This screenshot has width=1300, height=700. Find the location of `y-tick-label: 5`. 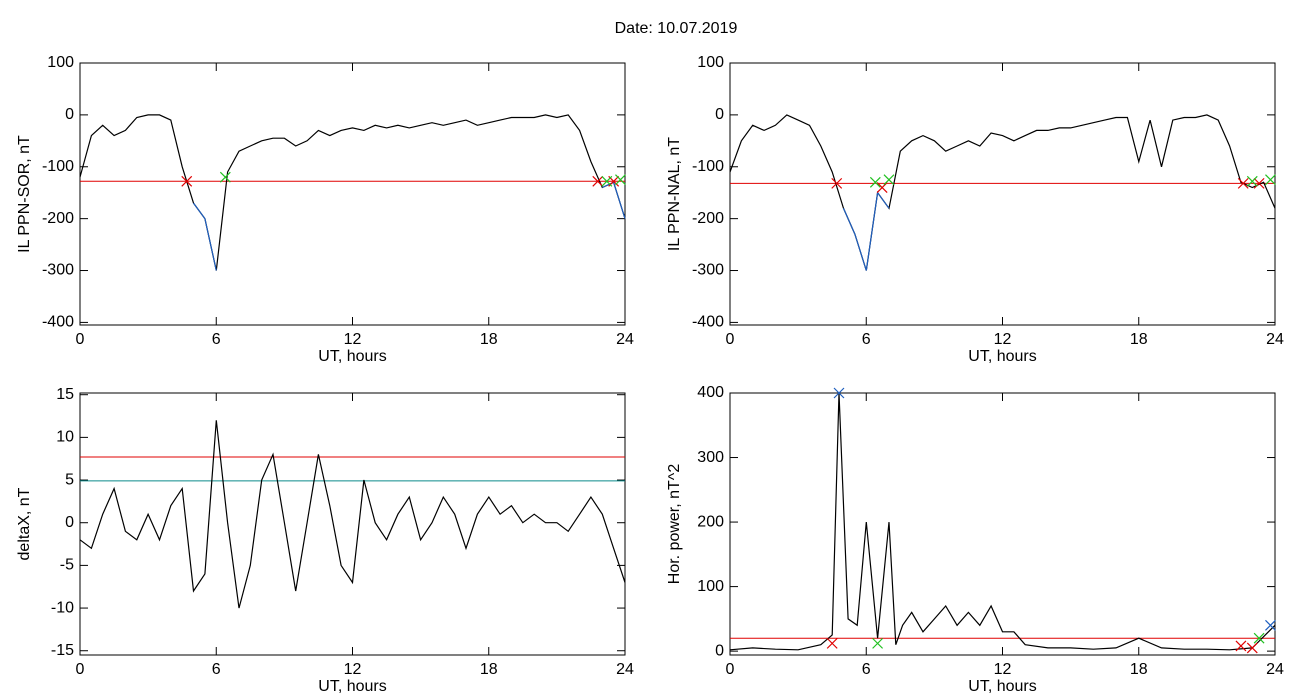

y-tick-label: 5 is located at coordinates (69, 479).